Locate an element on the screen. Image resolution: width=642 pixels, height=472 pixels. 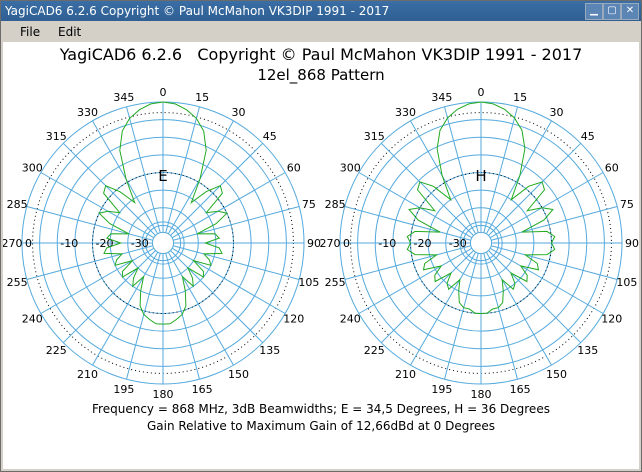
h-angle-label: 150 is located at coordinates (556, 374).